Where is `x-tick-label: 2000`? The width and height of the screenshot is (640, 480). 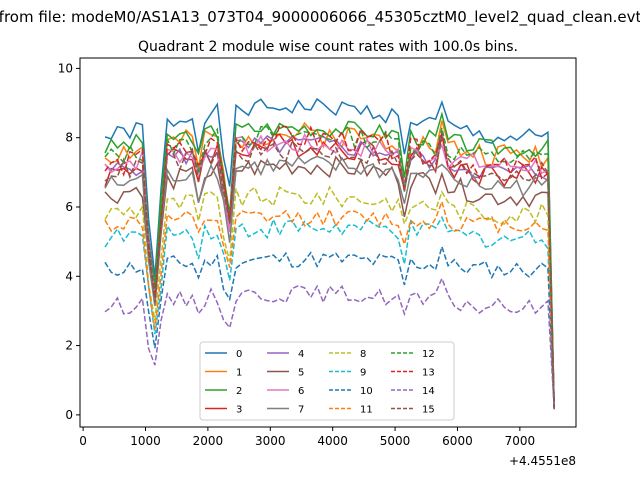 x-tick-label: 2000 is located at coordinates (208, 441).